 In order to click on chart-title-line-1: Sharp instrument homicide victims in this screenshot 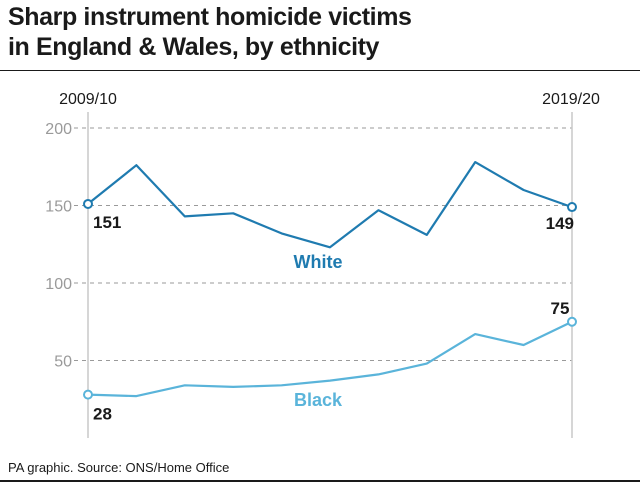, I will do `click(210, 17)`.